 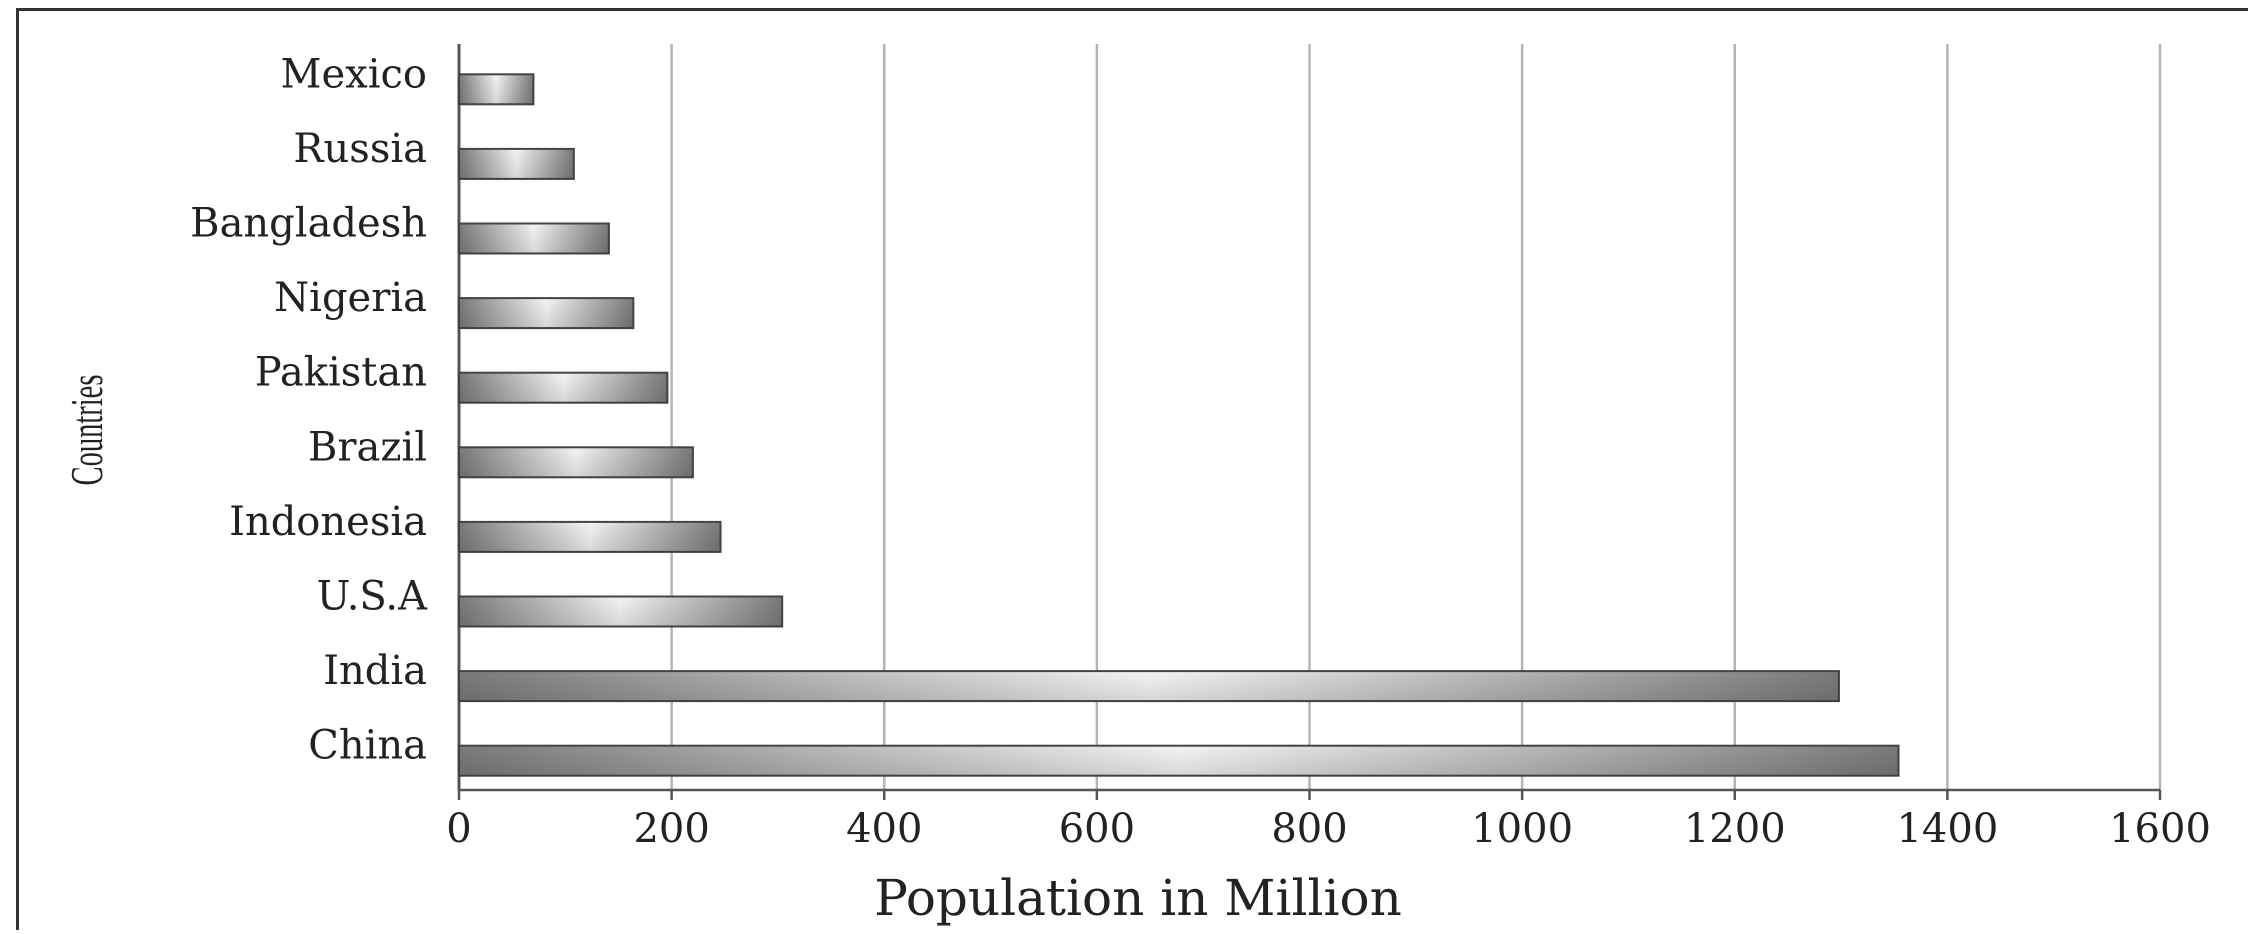 I want to click on x-tick-label: 800, so click(x=1309, y=829).